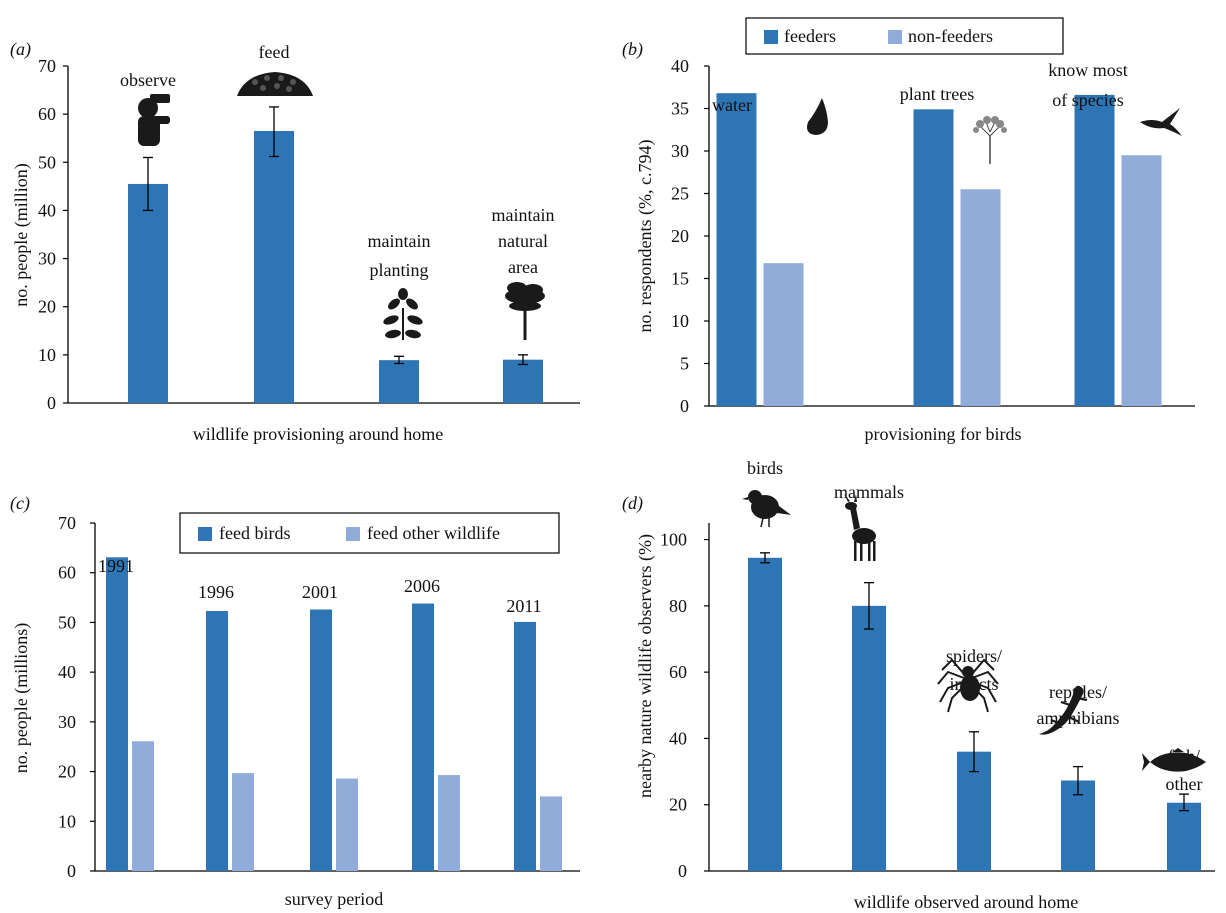 This screenshot has width=1226, height=913. Describe the element at coordinates (771, 37) in the screenshot. I see `panel-b-legend-swatch-feeders` at that location.